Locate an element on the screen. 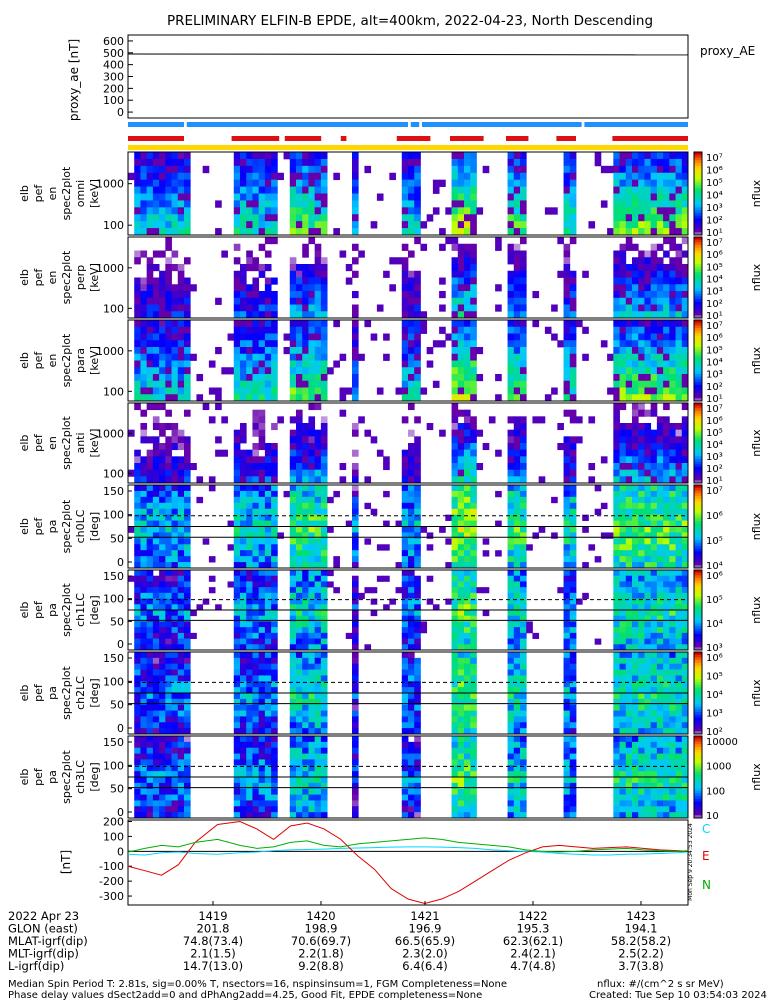 Image resolution: width=775 pixels, height=1000 pixels. ytick-label: 100 is located at coordinates (113, 681).